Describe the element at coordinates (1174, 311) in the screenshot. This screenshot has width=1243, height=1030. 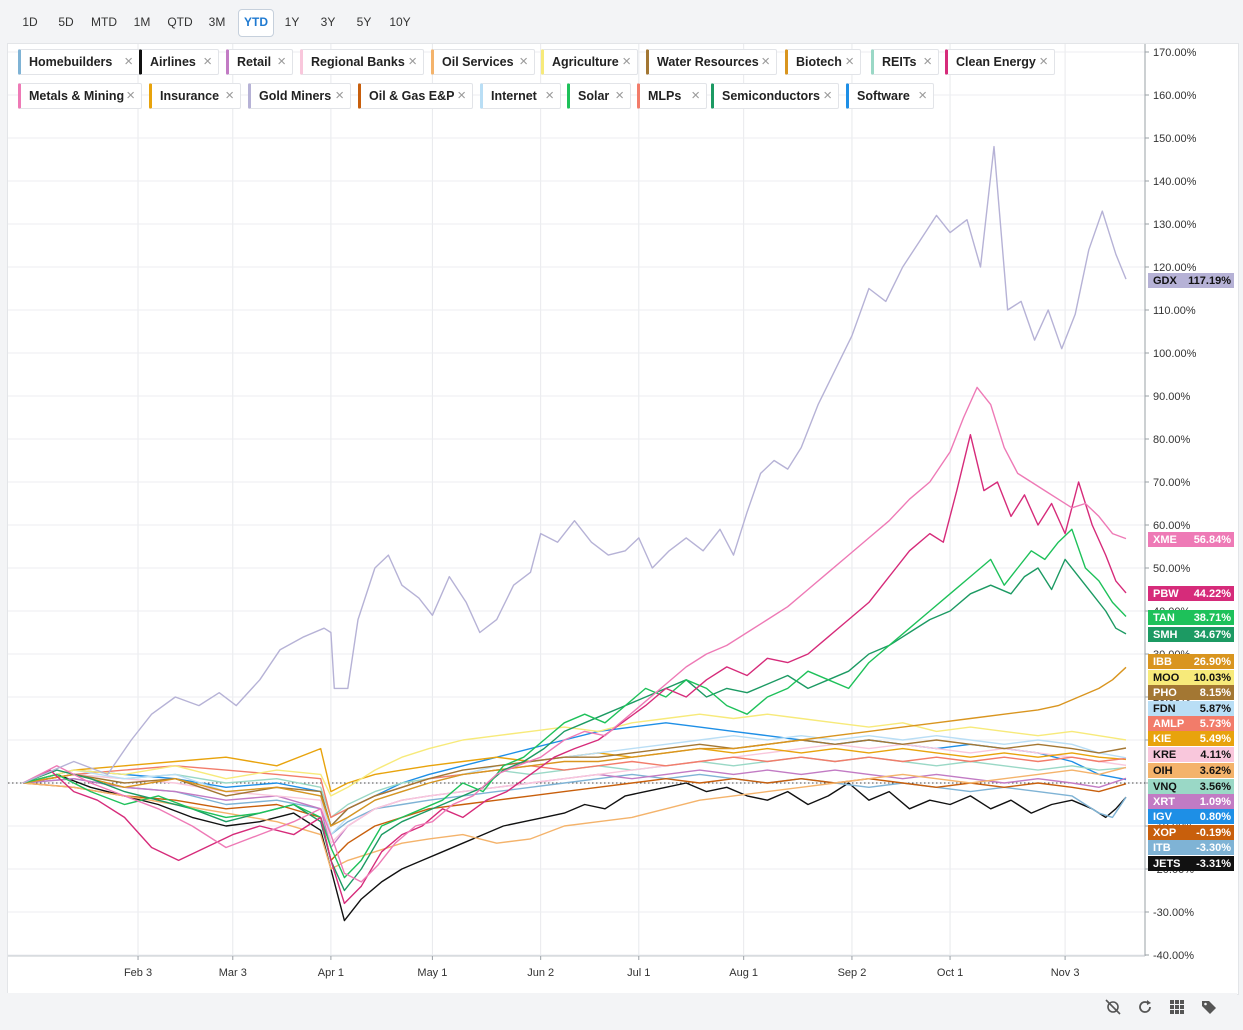
I see `y-tick-label: 110.00%` at that location.